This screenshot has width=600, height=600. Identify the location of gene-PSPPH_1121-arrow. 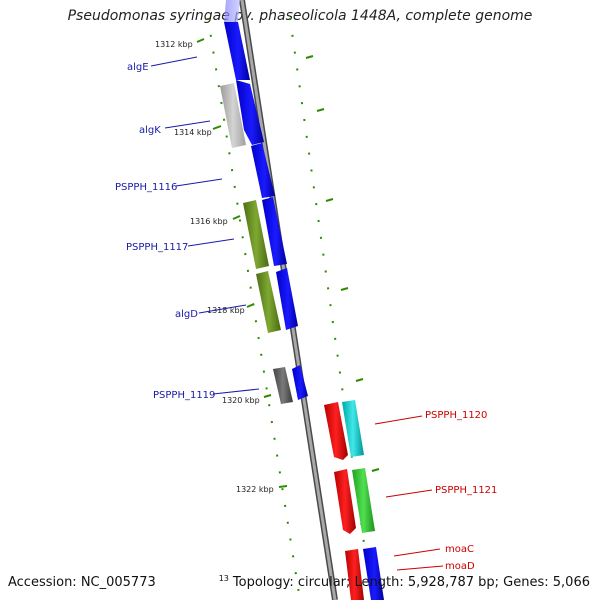
(345, 501).